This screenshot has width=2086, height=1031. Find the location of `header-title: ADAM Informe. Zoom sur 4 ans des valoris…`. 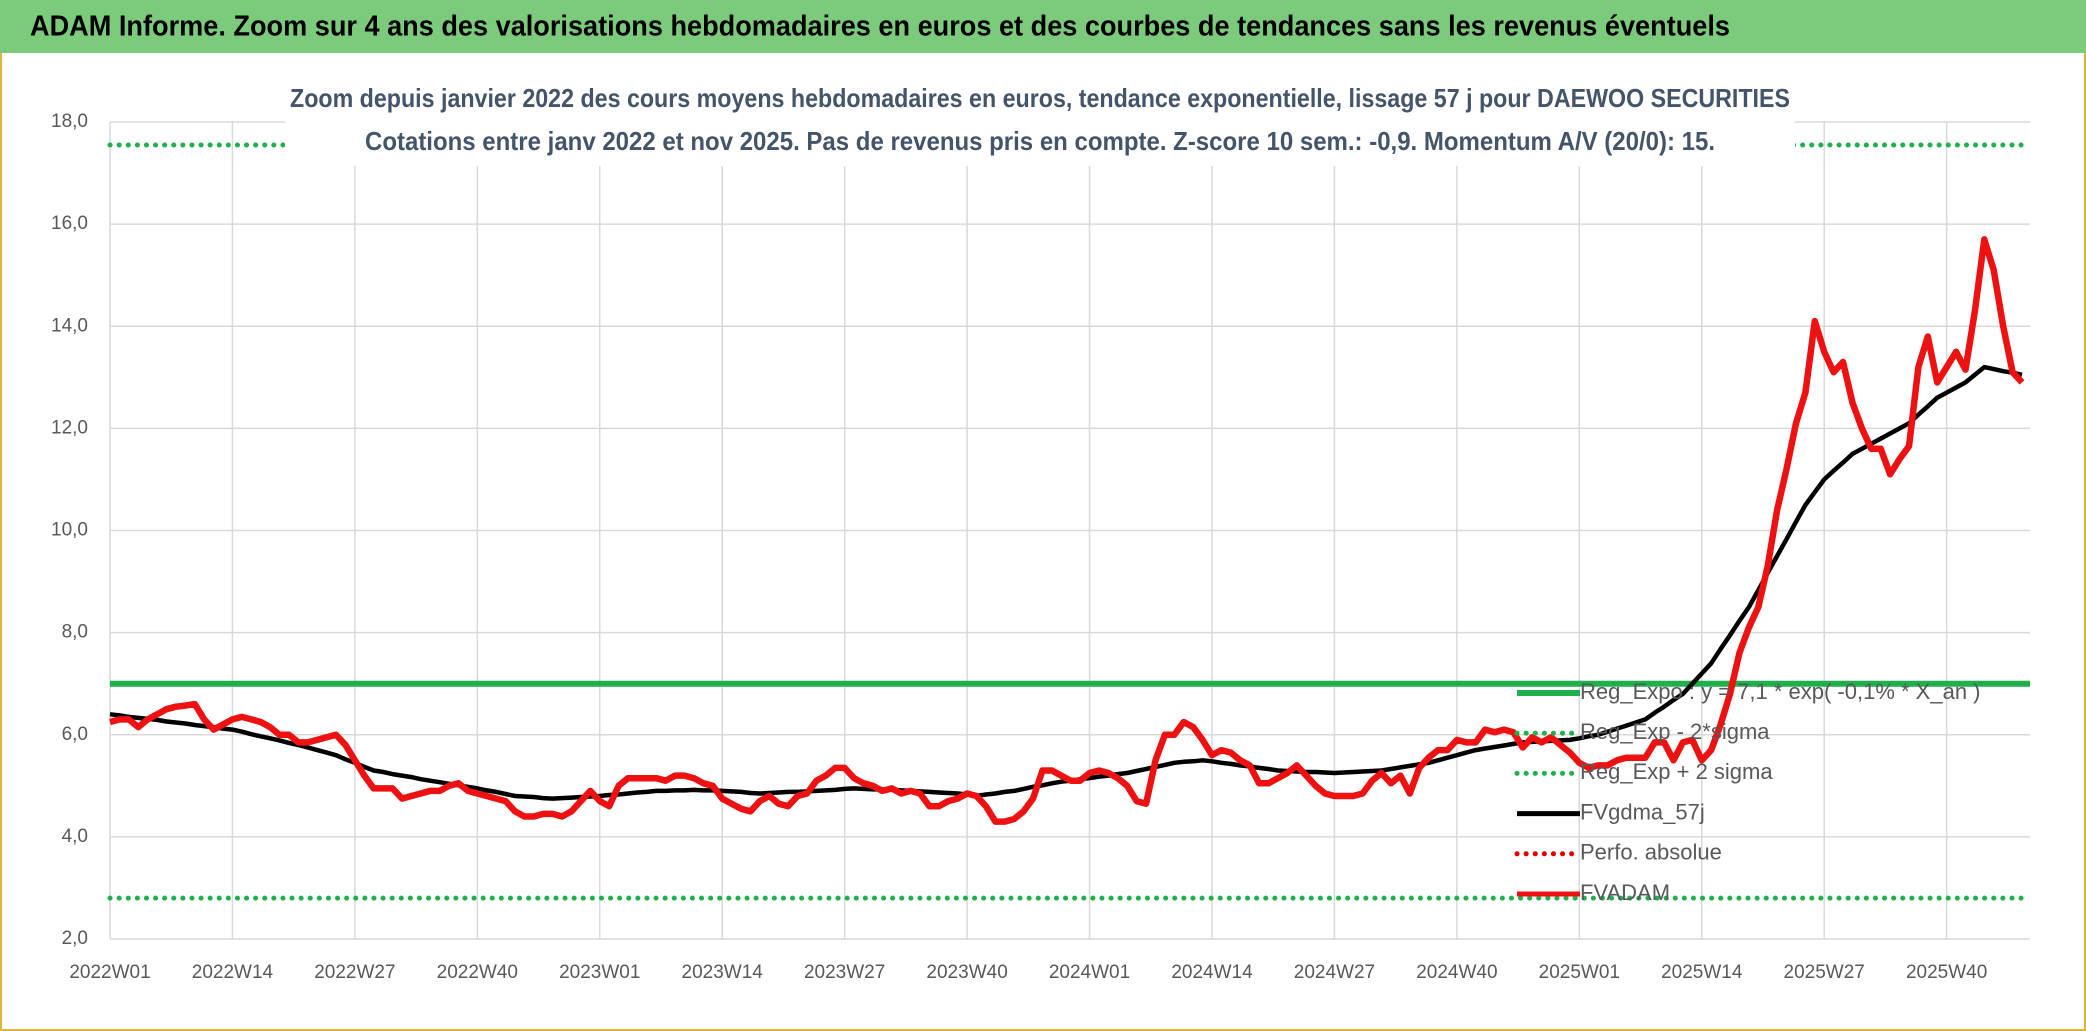

header-title: ADAM Informe. Zoom sur 4 ans des valoris… is located at coordinates (880, 27).